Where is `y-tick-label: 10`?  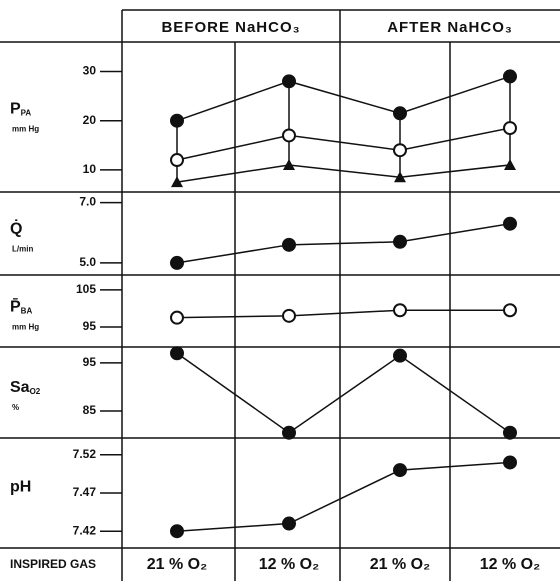 y-tick-label: 10 is located at coordinates (90, 169).